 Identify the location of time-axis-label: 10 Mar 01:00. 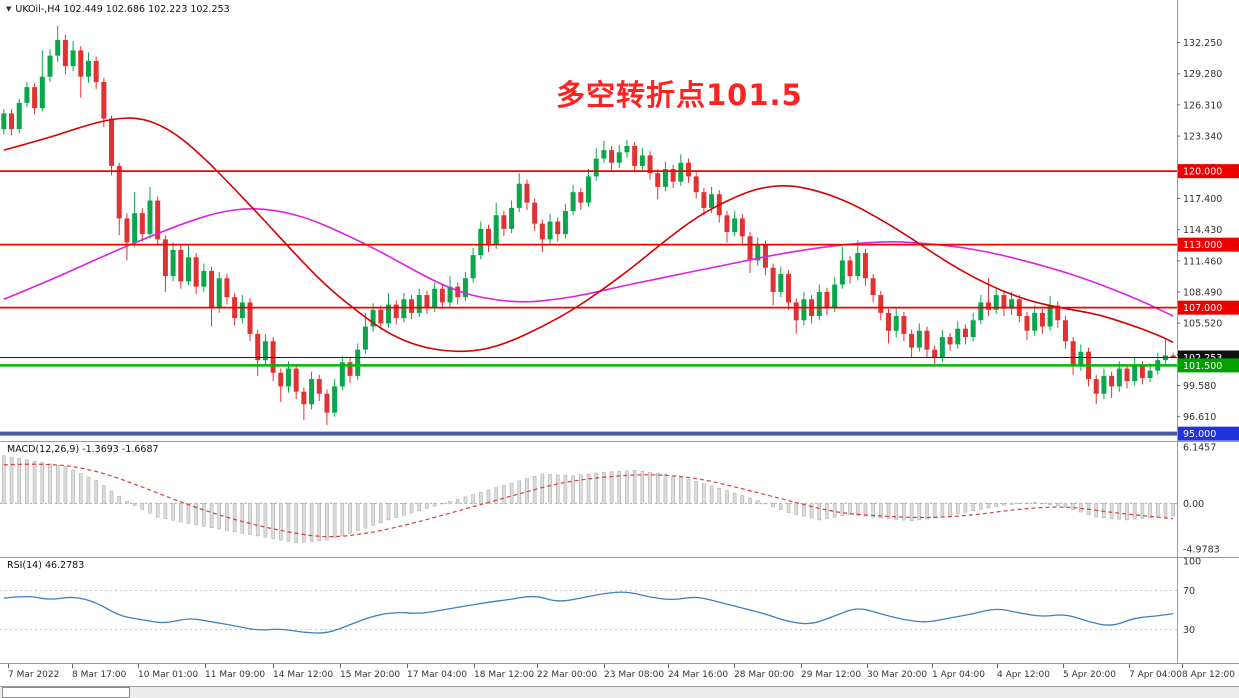
(168, 675).